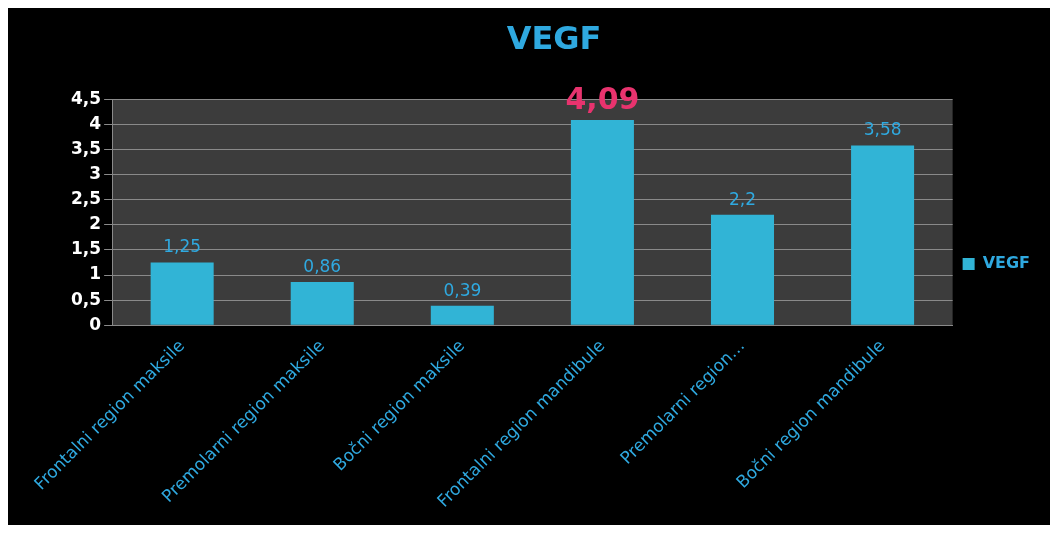 The width and height of the screenshot is (1062, 533). What do you see at coordinates (882, 129) in the screenshot?
I see `data-label: 3,58` at bounding box center [882, 129].